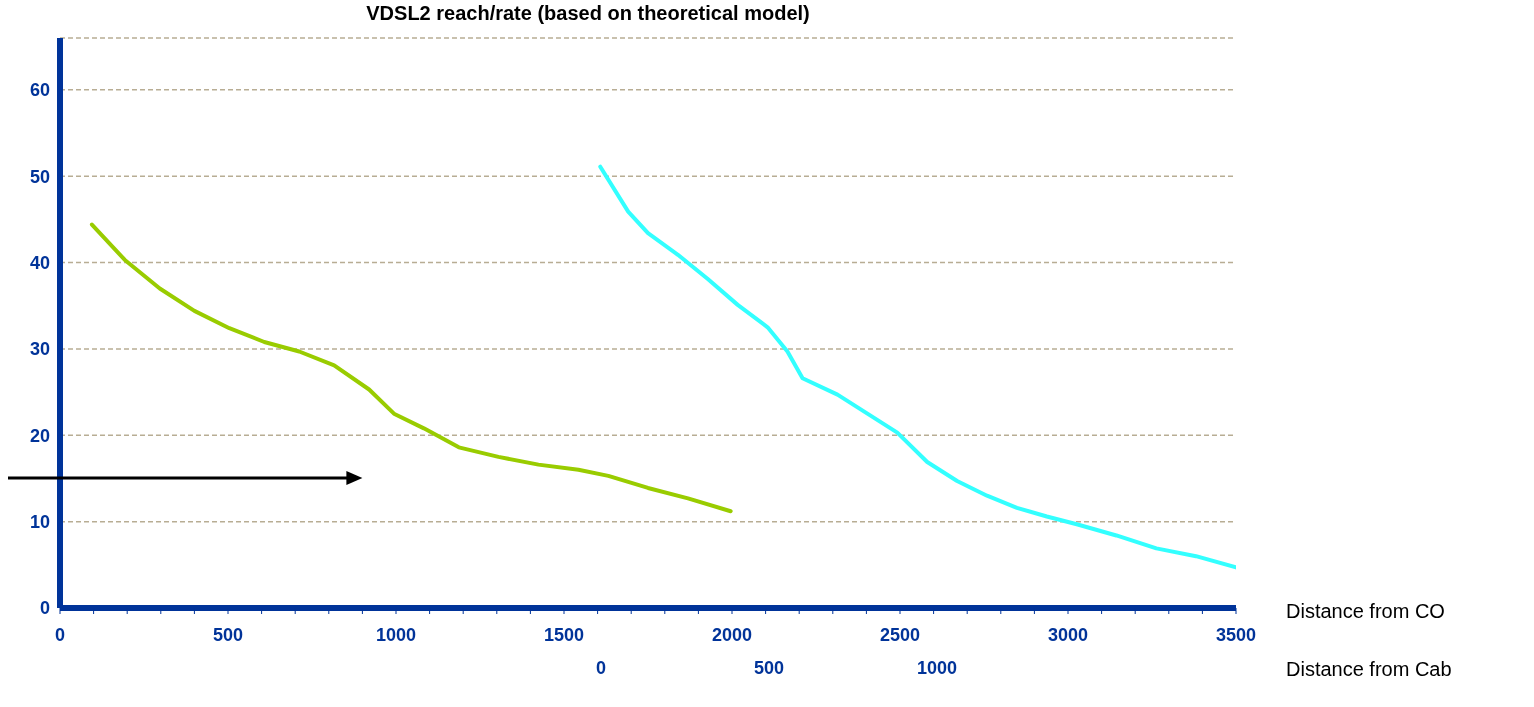 This screenshot has width=1534, height=707. What do you see at coordinates (564, 634) in the screenshot?
I see `x-tick-label: 1500` at bounding box center [564, 634].